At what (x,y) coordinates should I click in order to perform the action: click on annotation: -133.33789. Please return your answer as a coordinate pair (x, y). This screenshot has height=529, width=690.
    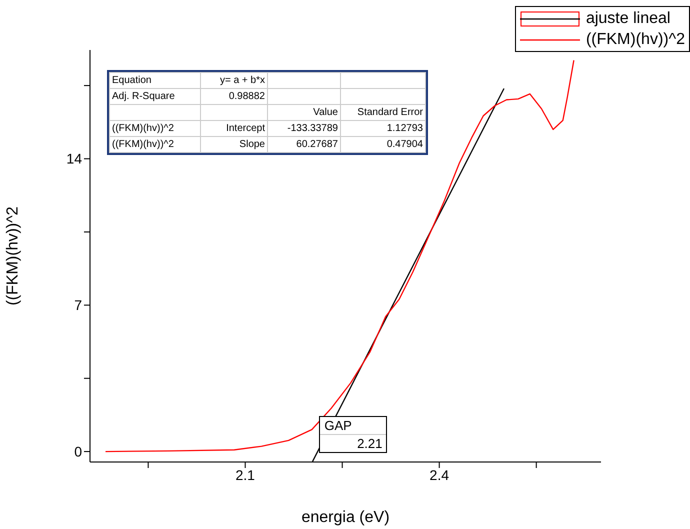
    Looking at the image, I should click on (304, 128).